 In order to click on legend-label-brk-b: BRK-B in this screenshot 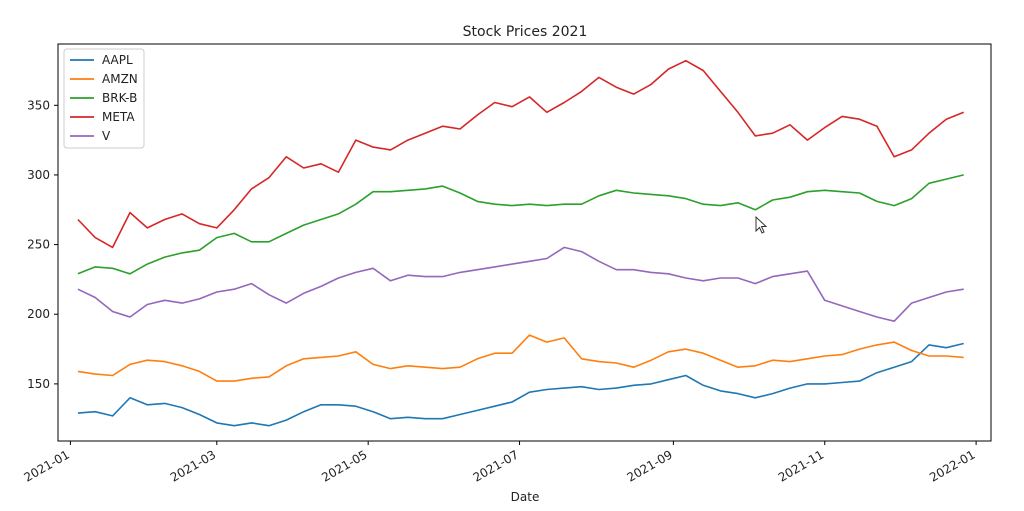, I will do `click(119, 98)`.